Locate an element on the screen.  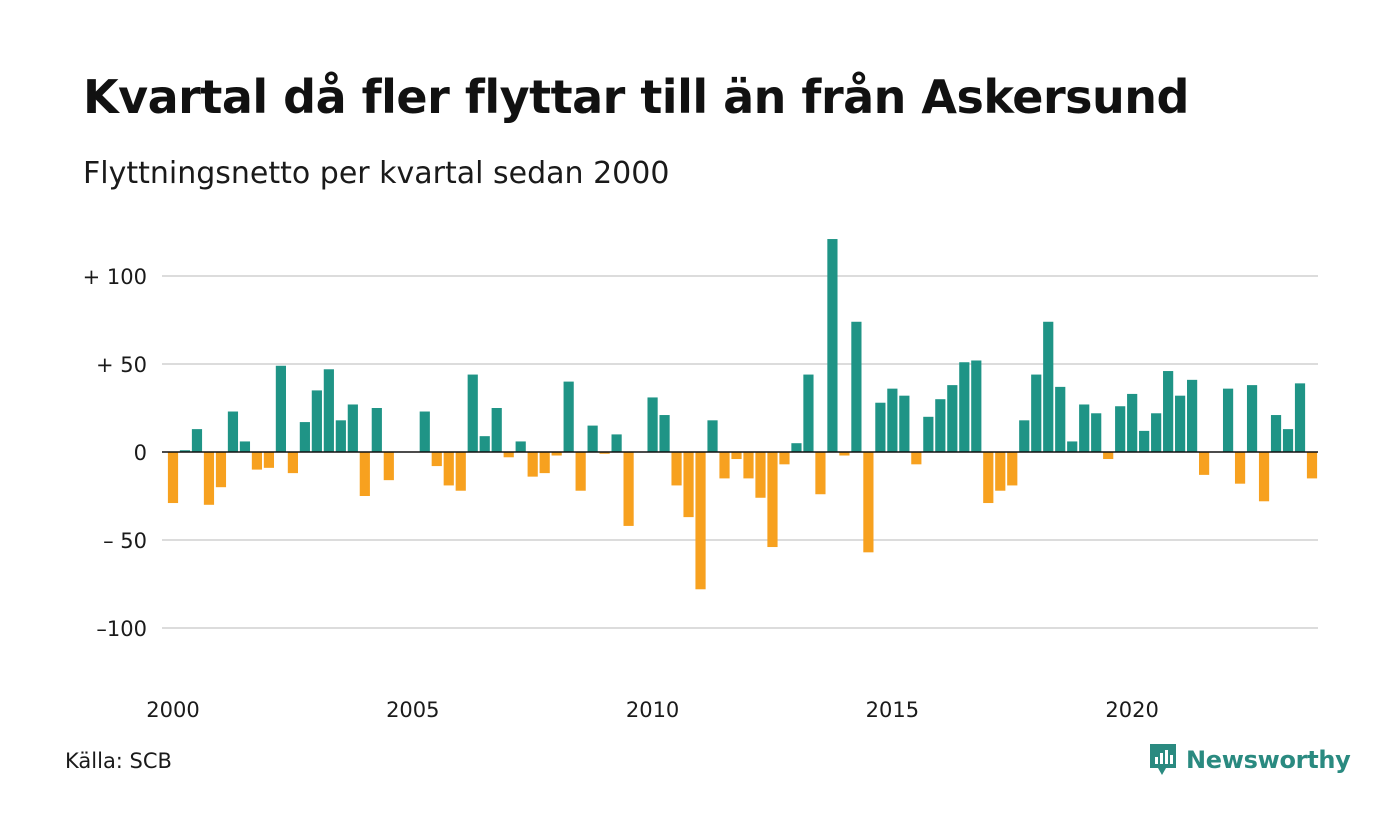
x-tick-label: 2020 is located at coordinates (1131, 710).